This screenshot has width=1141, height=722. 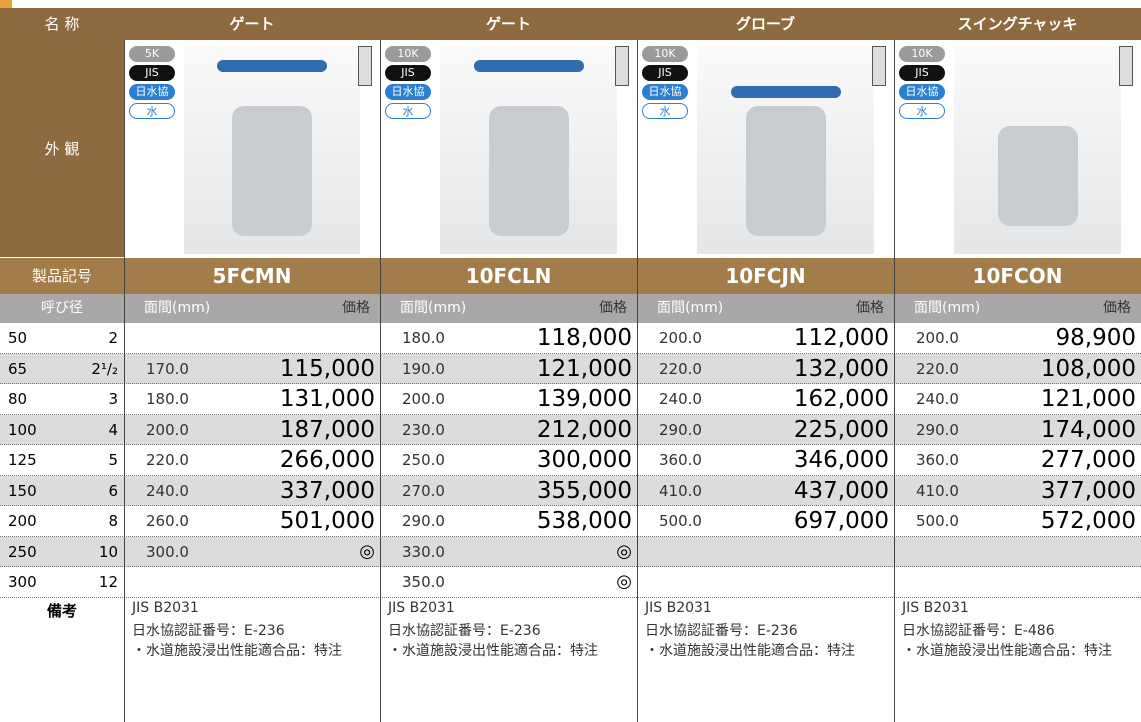 What do you see at coordinates (841, 460) in the screenshot?
I see `price: 346,000` at bounding box center [841, 460].